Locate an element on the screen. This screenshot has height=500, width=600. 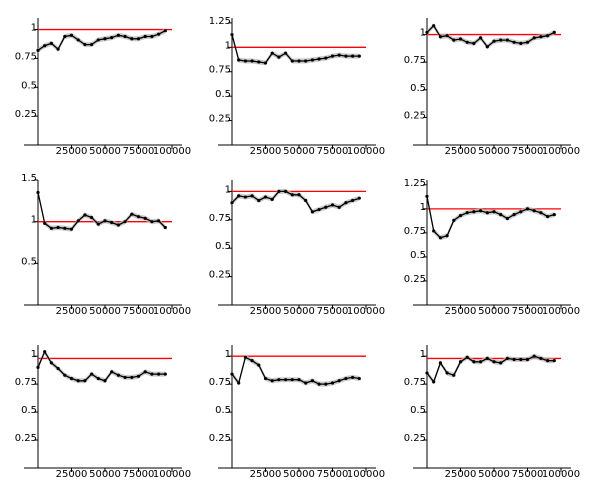
series-confidence-band is located at coordinates (102, 211).